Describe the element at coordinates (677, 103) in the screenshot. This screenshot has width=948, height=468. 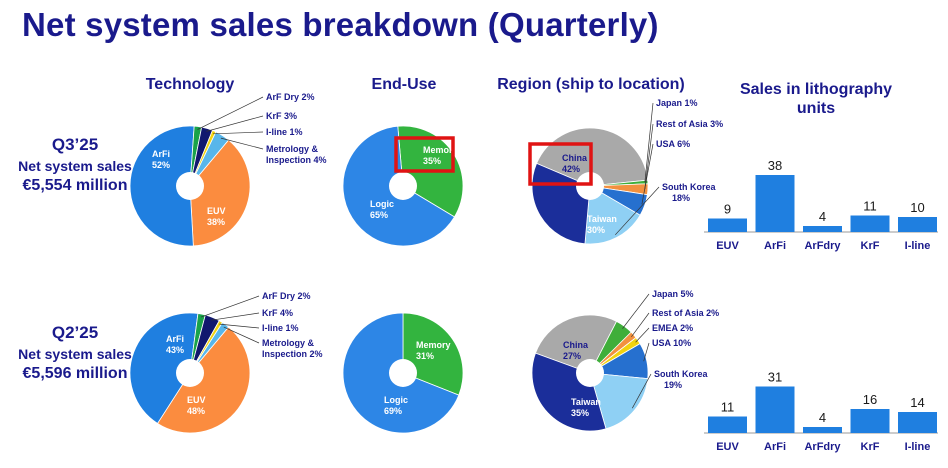
I see `callout-label-japan: Japan 1%` at that location.